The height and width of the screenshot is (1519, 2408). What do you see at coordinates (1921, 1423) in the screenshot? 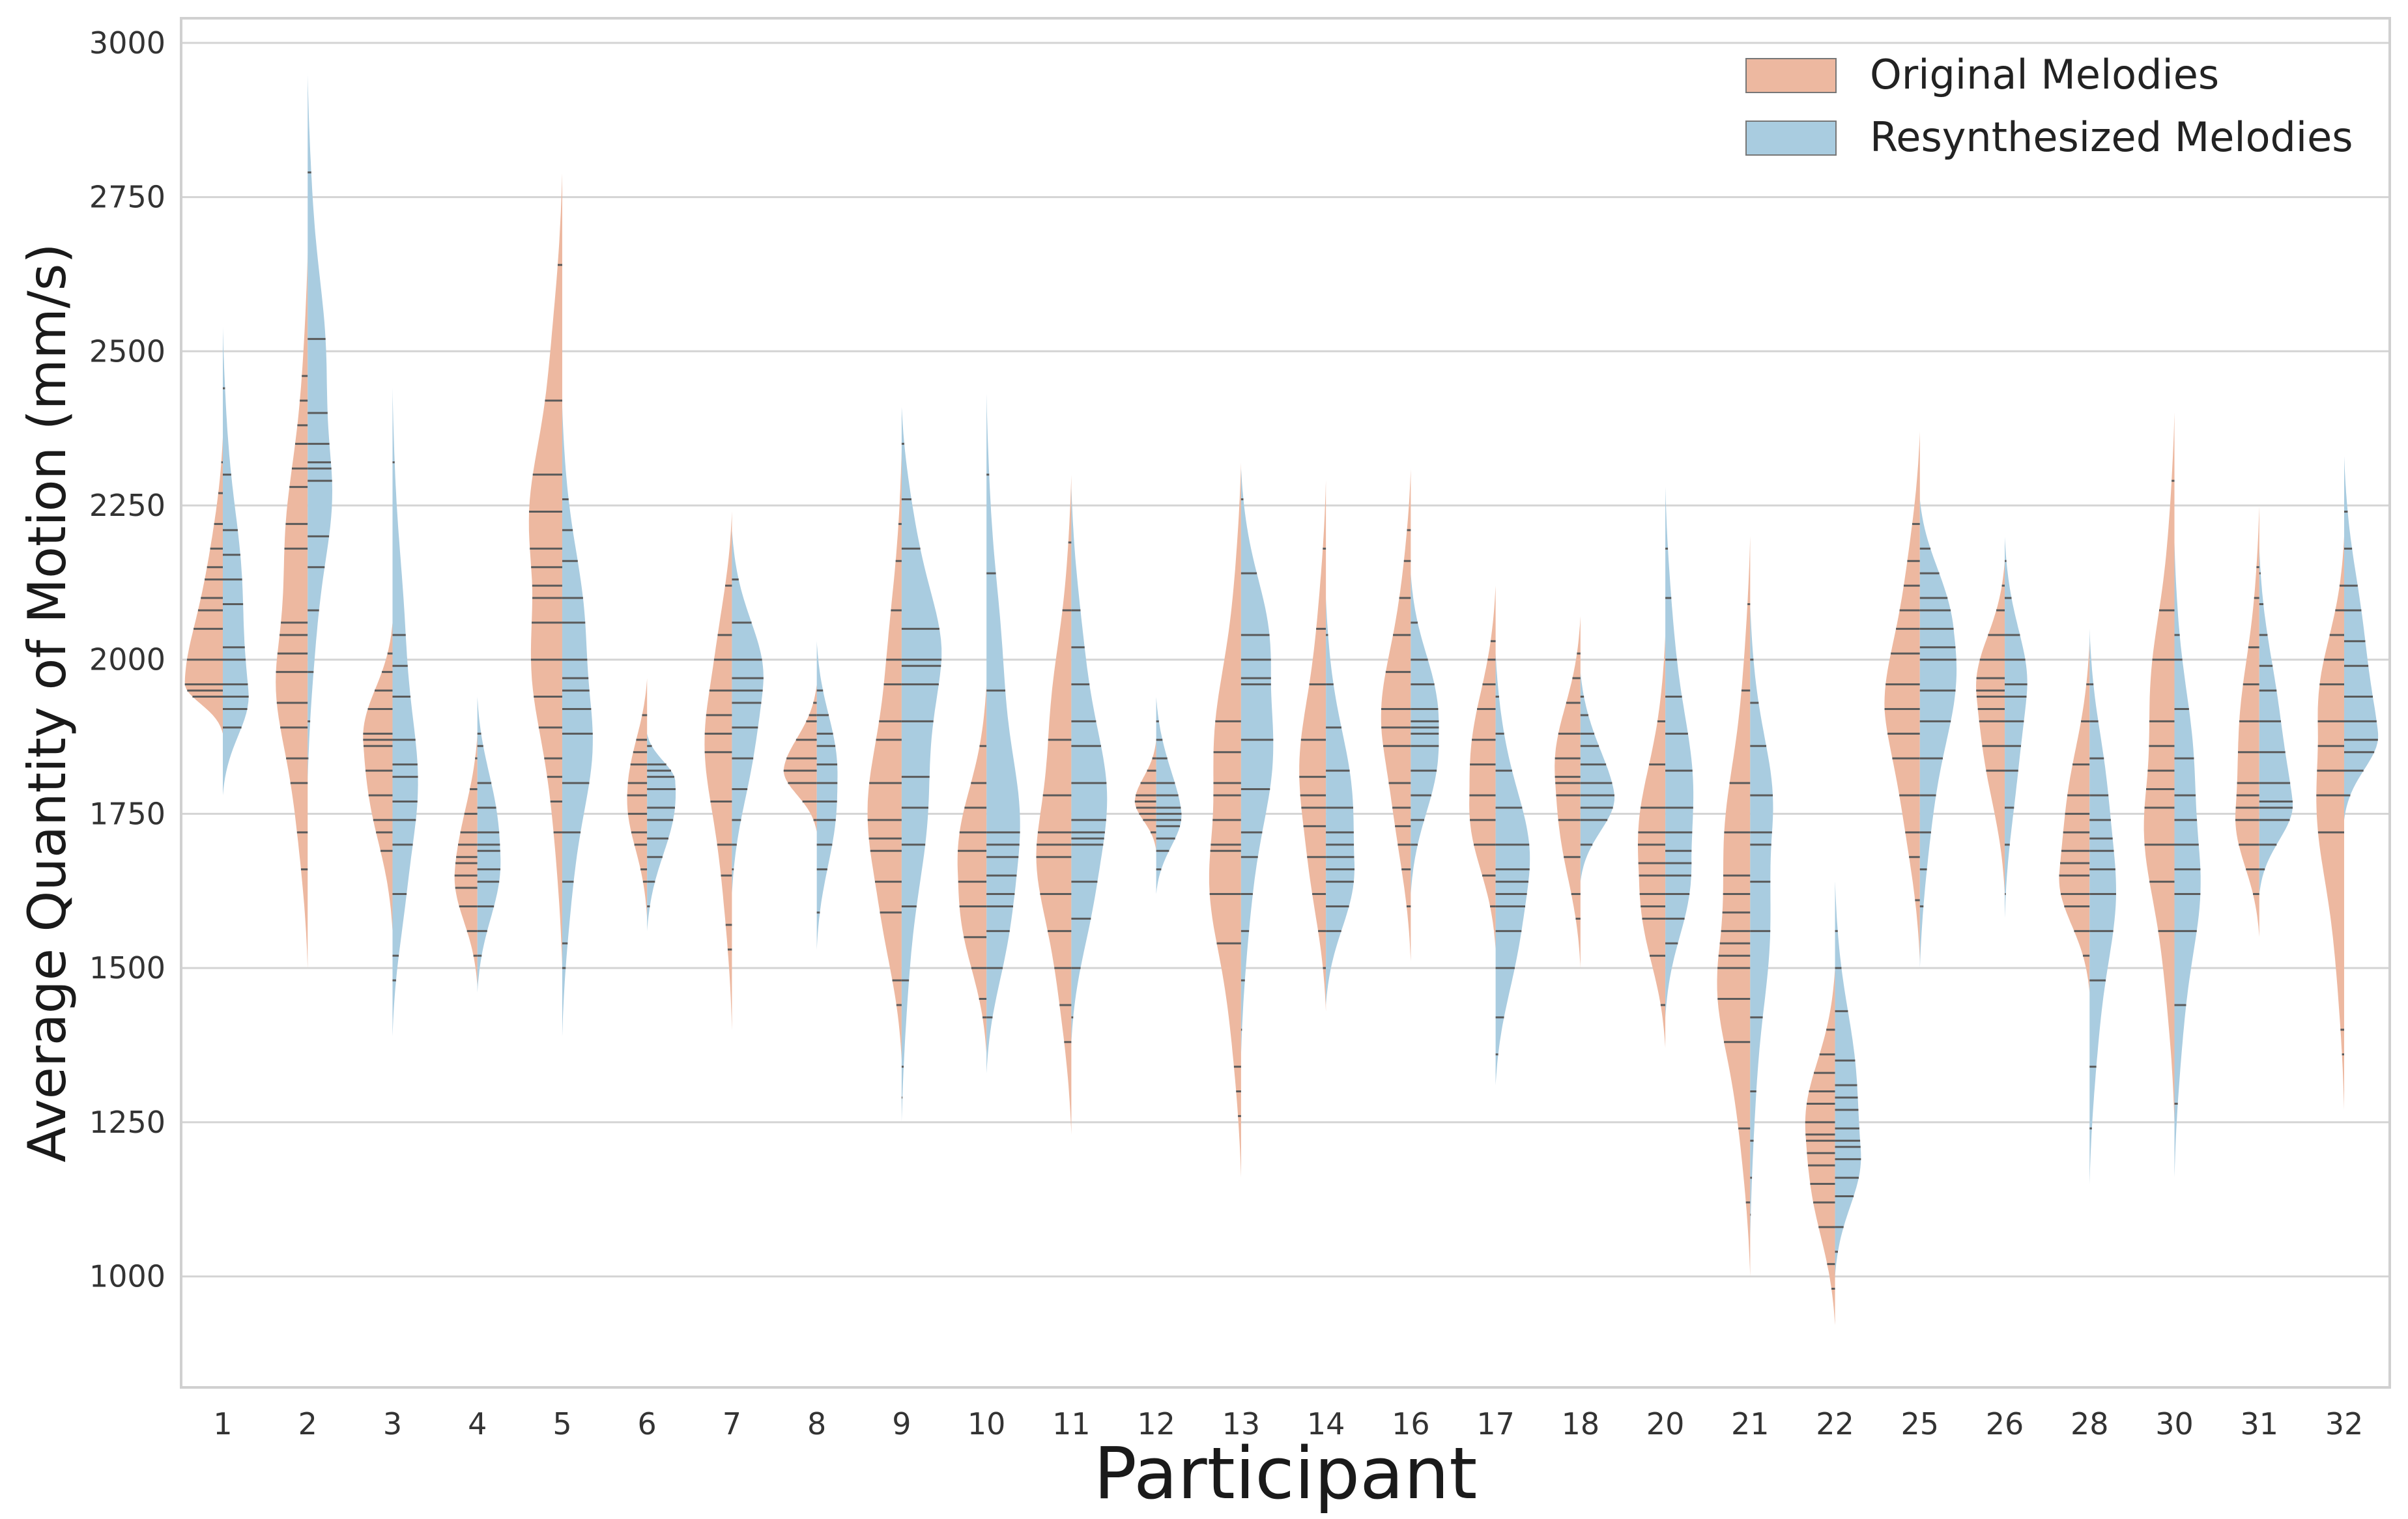
I see `x-tick-25: 25` at bounding box center [1921, 1423].